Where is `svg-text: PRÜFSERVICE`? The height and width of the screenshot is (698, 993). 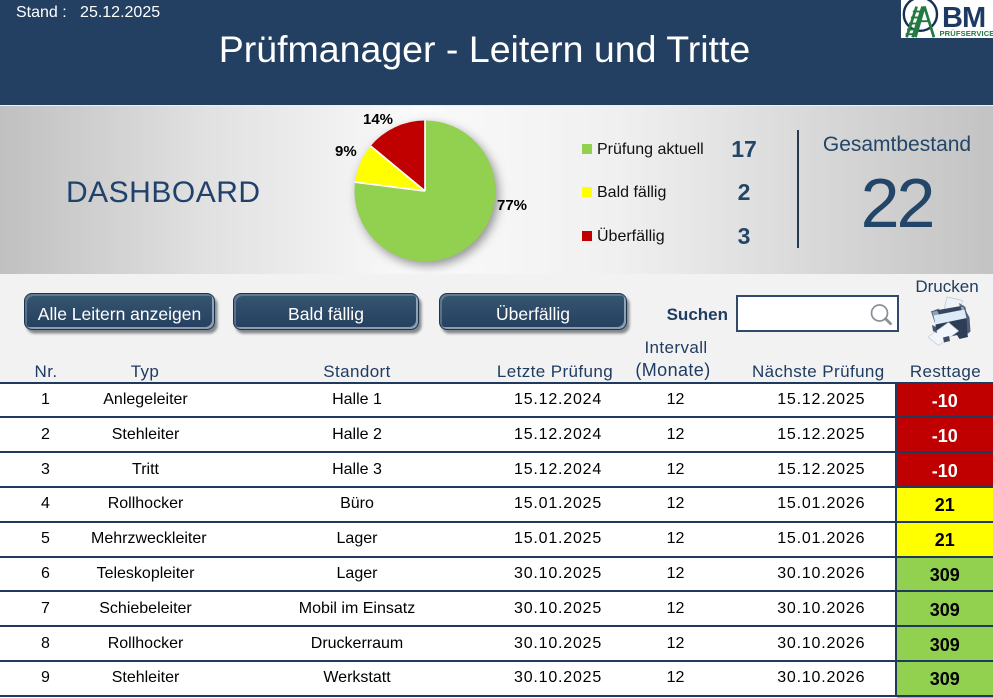
svg-text: PRÜFSERVICE is located at coordinates (966, 33).